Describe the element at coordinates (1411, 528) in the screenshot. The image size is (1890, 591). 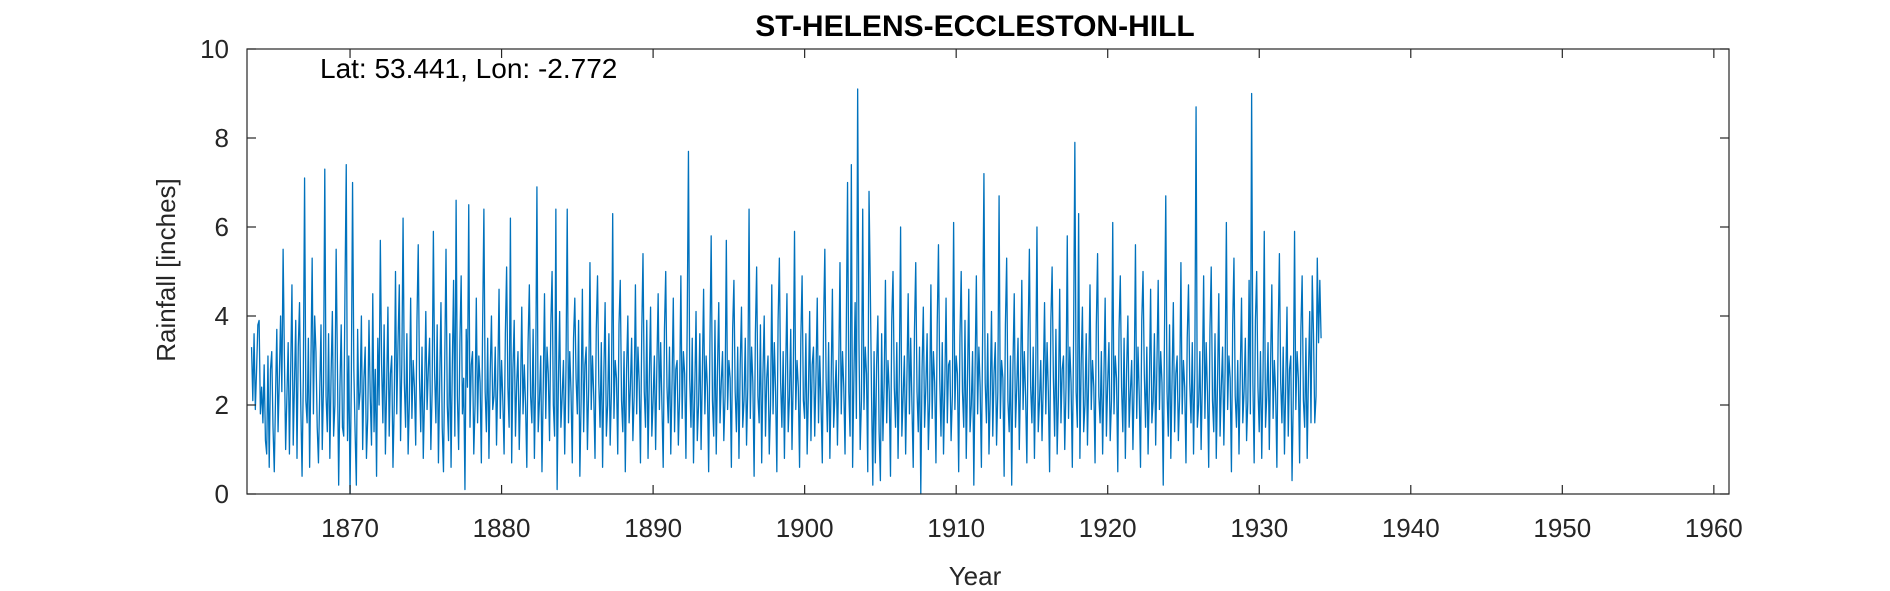
I see `x-tick-label: 1940` at that location.